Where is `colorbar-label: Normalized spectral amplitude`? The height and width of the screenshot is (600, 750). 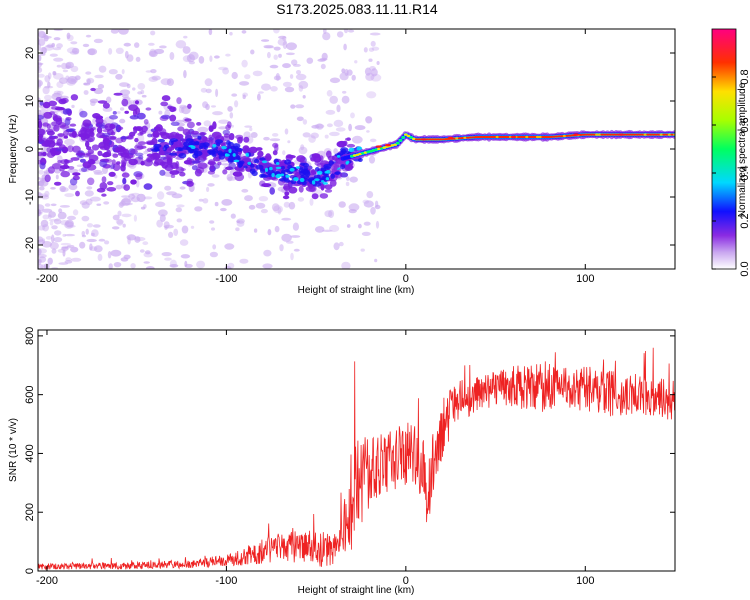 colorbar-label: Normalized spectral amplitude is located at coordinates (742, 149).